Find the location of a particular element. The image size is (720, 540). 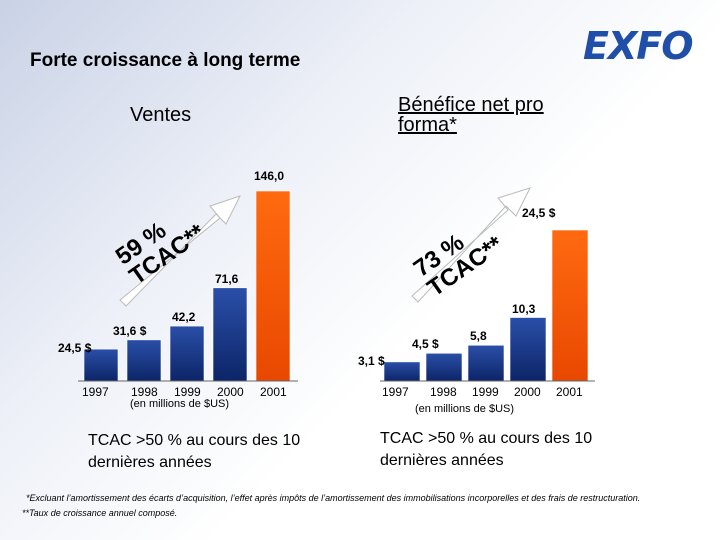

value-label: 4,5 $ is located at coordinates (425, 344).